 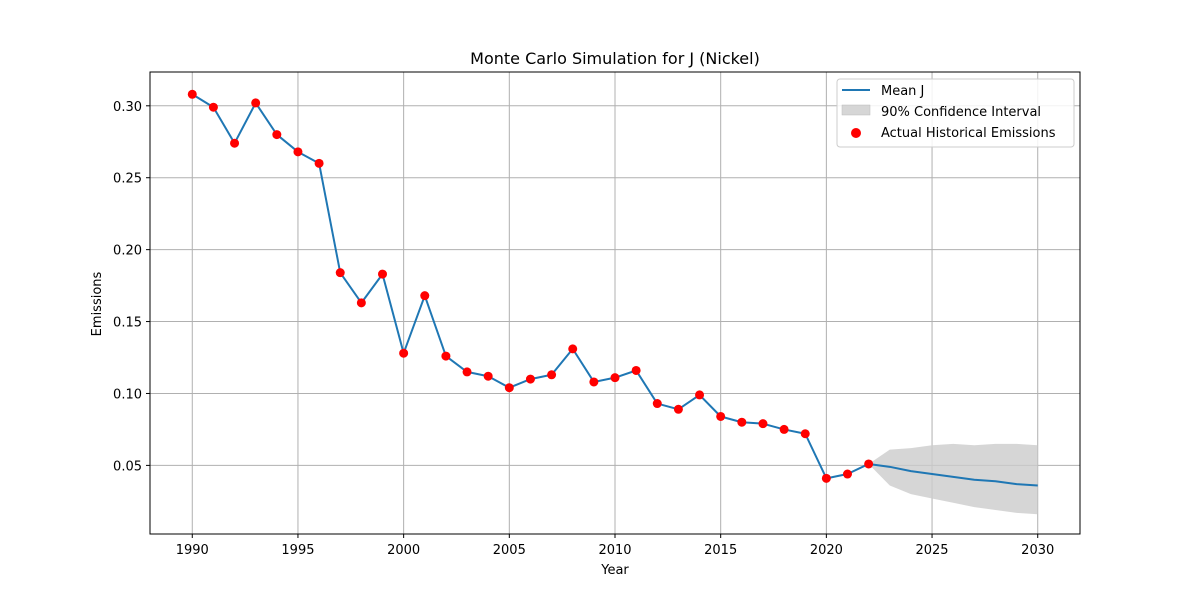 What do you see at coordinates (902, 91) in the screenshot?
I see `legend-label-mean: Mean J` at bounding box center [902, 91].